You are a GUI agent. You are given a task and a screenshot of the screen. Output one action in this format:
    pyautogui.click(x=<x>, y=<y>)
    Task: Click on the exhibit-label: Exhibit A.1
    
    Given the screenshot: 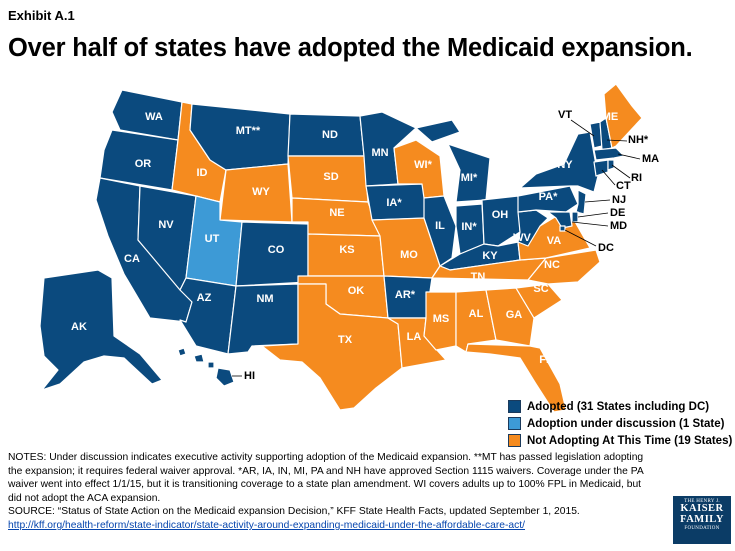 What is the action you would take?
    pyautogui.click(x=41, y=15)
    